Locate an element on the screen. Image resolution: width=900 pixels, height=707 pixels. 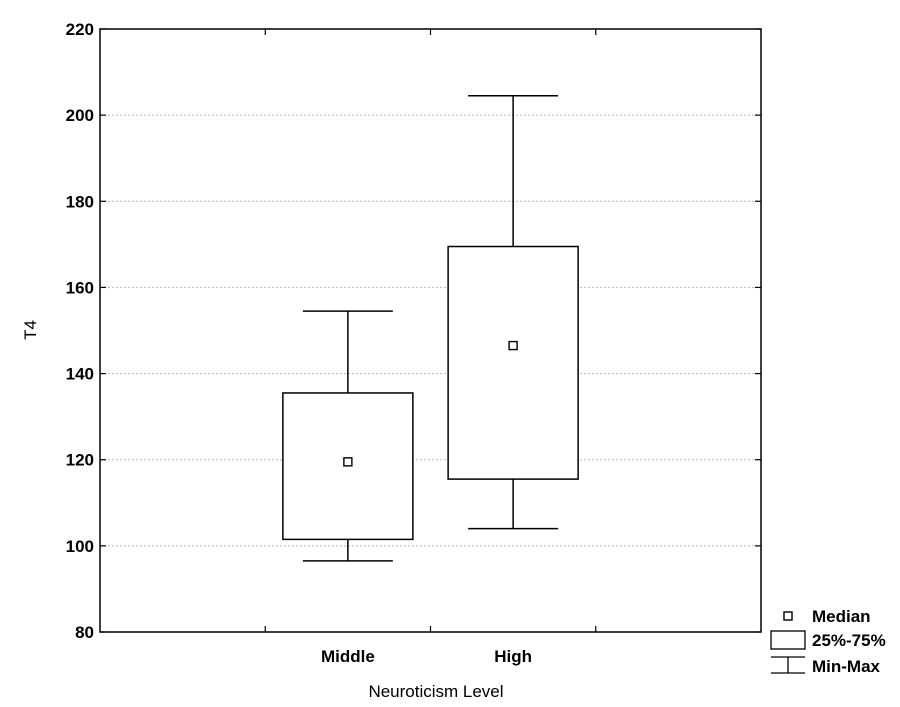
legend-entry: Min-Max is located at coordinates (826, 666).